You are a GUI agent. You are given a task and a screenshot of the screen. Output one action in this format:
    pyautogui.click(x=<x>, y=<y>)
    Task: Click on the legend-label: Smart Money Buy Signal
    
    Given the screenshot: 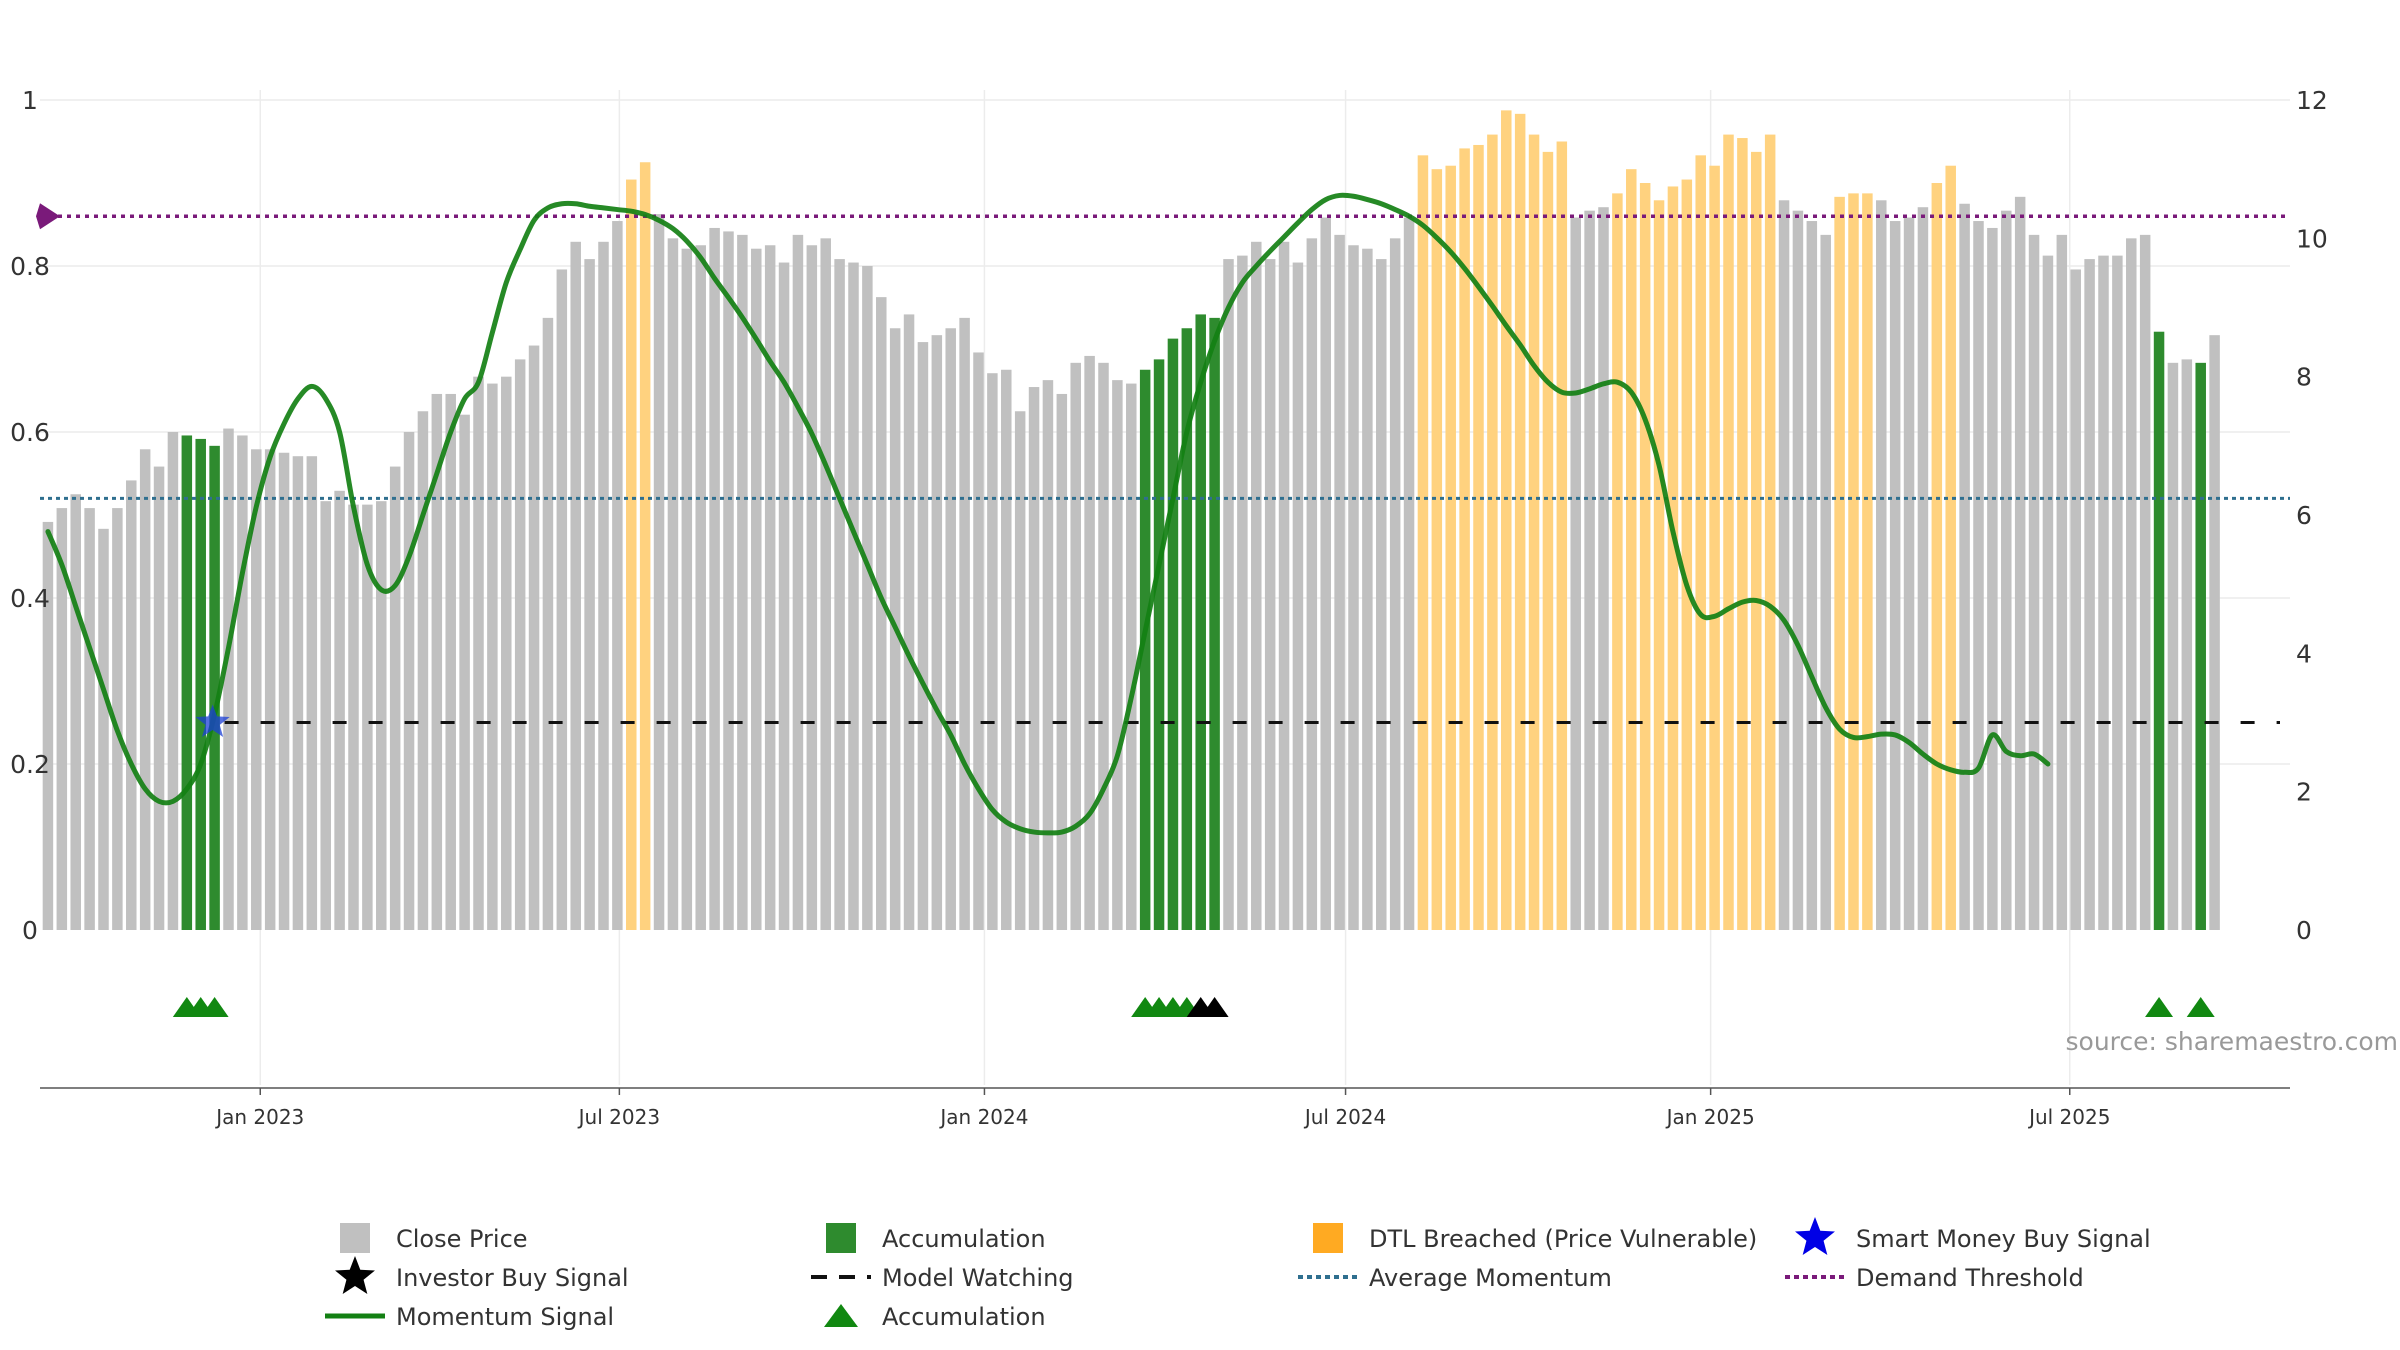 What is the action you would take?
    pyautogui.click(x=2003, y=1239)
    